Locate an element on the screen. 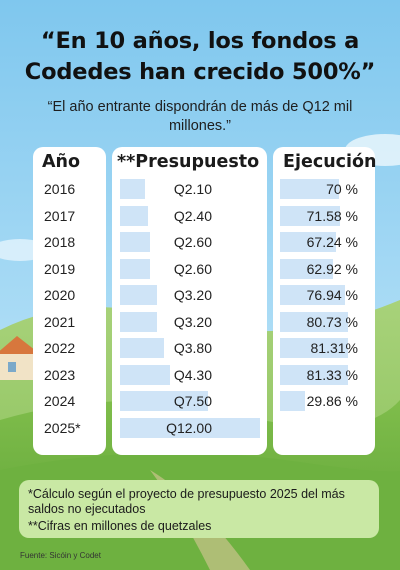  year-cell: 2020 is located at coordinates (60, 295).